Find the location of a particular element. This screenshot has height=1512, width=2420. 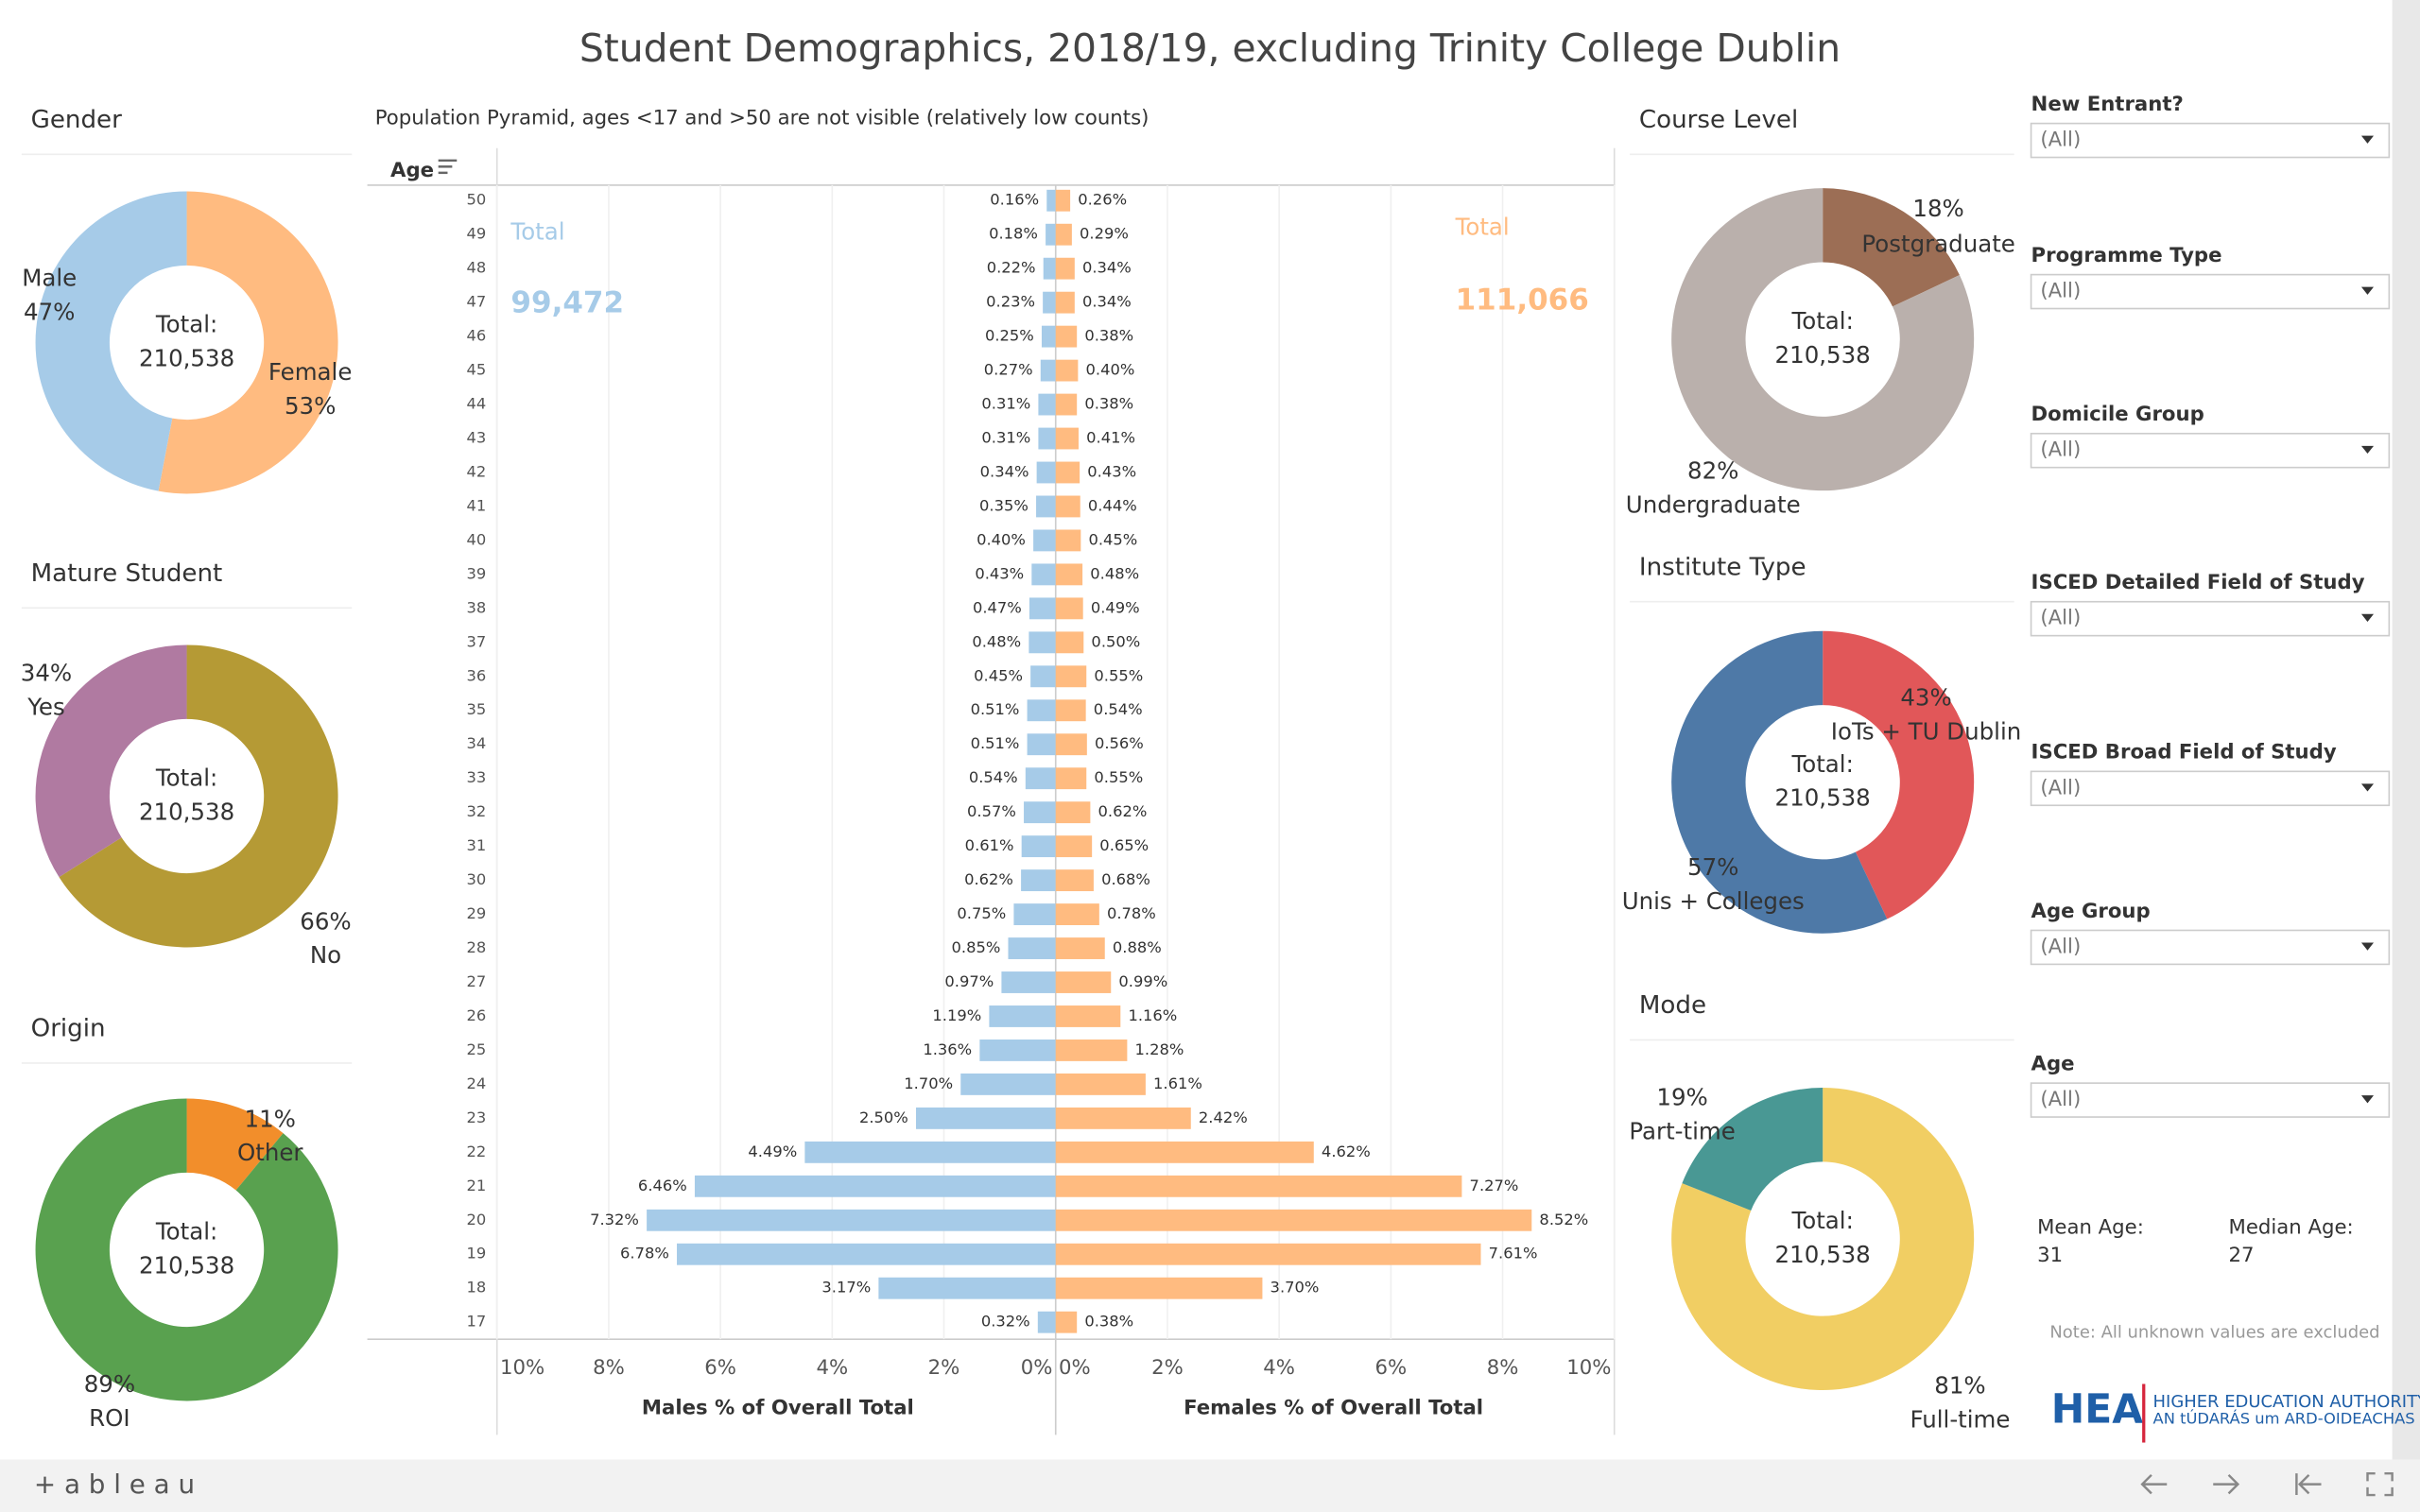

bar-value-label: 0.43% is located at coordinates (999, 573).